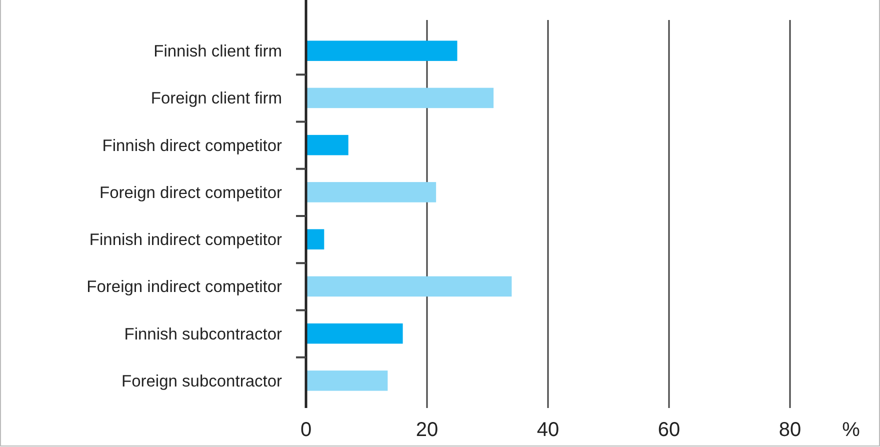  What do you see at coordinates (202, 381) in the screenshot?
I see `y-tick-label: Foreign subcontractor` at bounding box center [202, 381].